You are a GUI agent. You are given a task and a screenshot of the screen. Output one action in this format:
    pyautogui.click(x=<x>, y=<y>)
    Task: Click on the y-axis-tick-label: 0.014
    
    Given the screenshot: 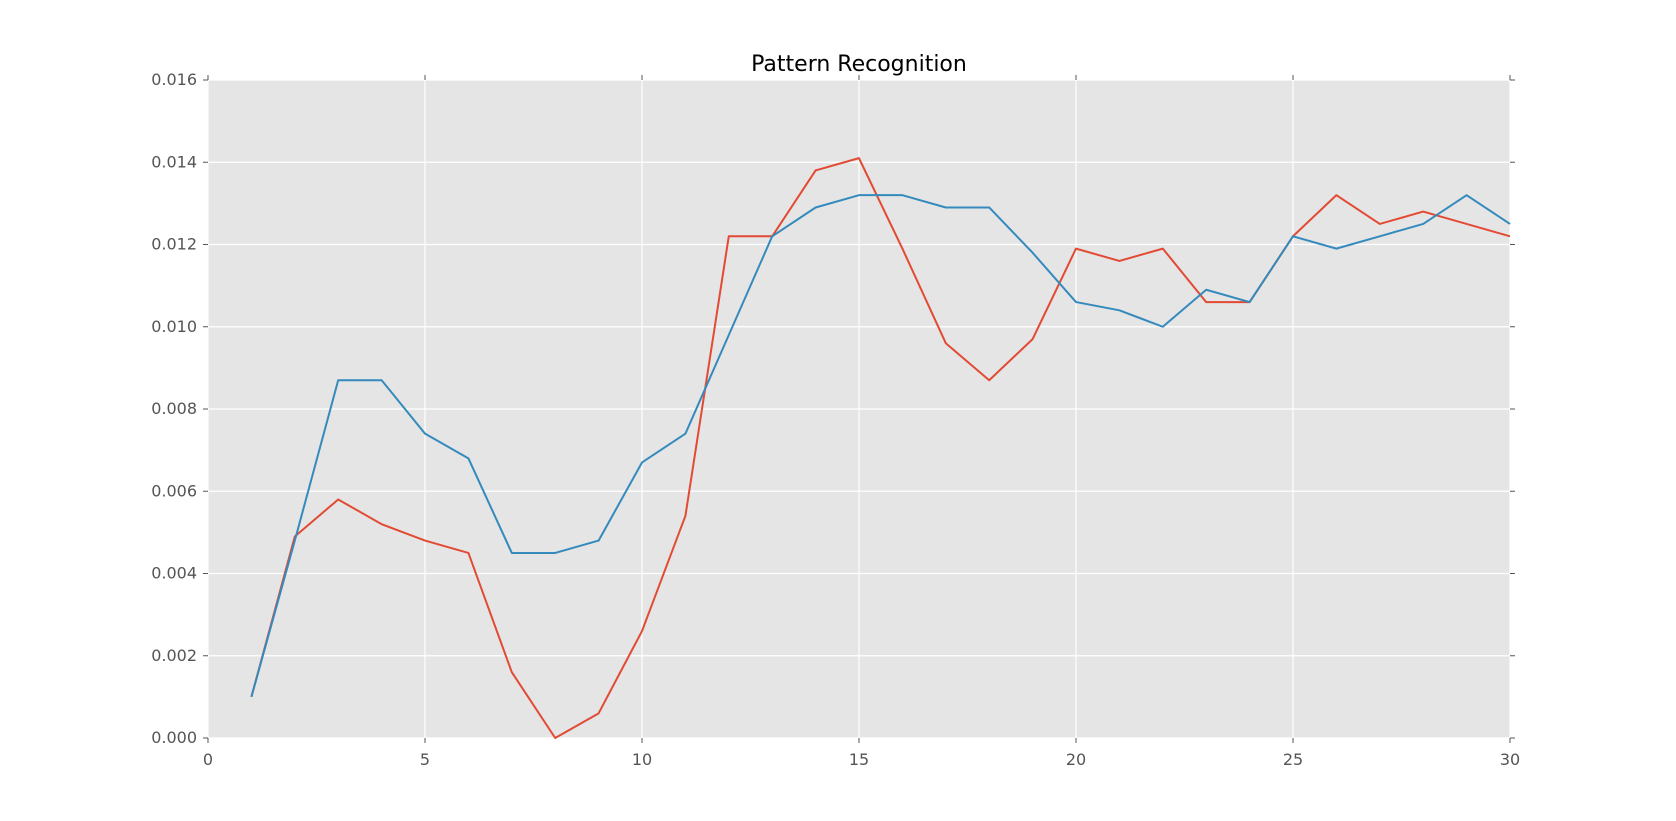 What is the action you would take?
    pyautogui.click(x=174, y=161)
    